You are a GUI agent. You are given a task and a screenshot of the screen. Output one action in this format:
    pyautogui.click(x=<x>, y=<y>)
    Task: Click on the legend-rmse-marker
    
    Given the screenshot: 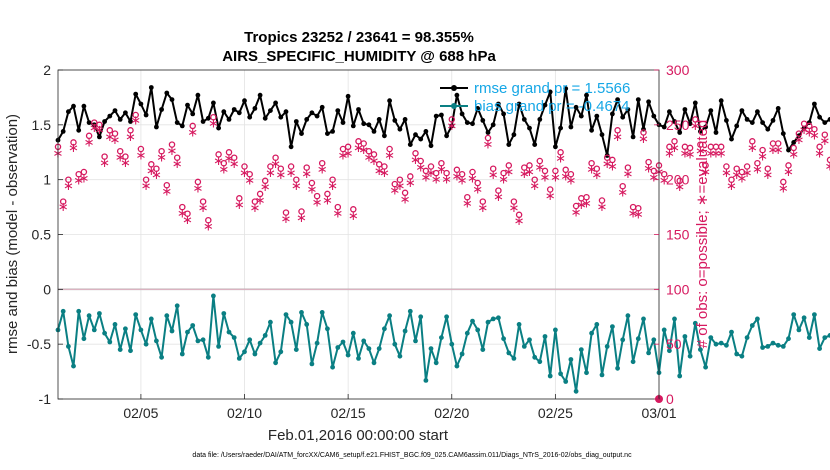 What is the action you would take?
    pyautogui.click(x=454, y=88)
    